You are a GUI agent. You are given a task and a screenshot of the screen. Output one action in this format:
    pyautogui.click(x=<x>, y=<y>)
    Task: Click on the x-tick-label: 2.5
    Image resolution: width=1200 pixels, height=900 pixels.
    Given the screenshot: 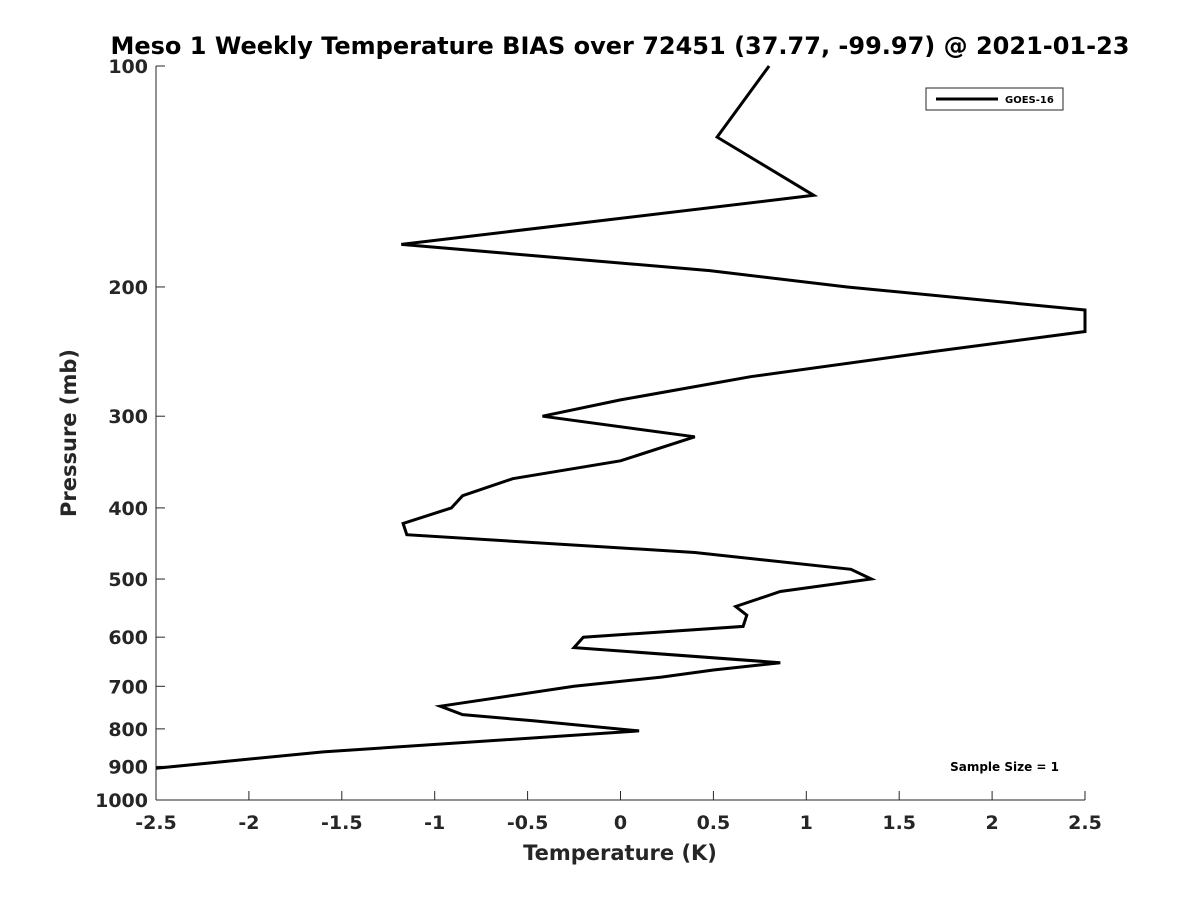 What is the action you would take?
    pyautogui.click(x=1085, y=823)
    